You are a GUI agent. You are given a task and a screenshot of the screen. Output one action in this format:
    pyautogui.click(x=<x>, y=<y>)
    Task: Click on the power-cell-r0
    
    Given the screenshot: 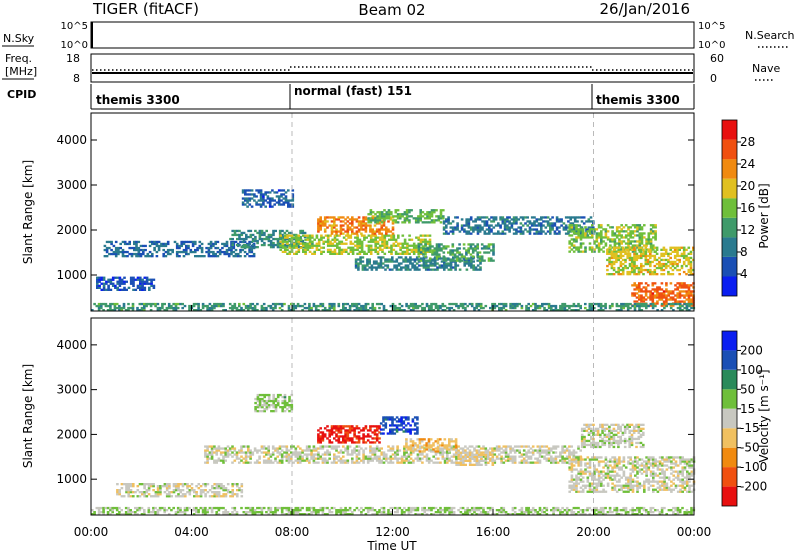 What is the action you would take?
    pyautogui.click(x=141, y=246)
    